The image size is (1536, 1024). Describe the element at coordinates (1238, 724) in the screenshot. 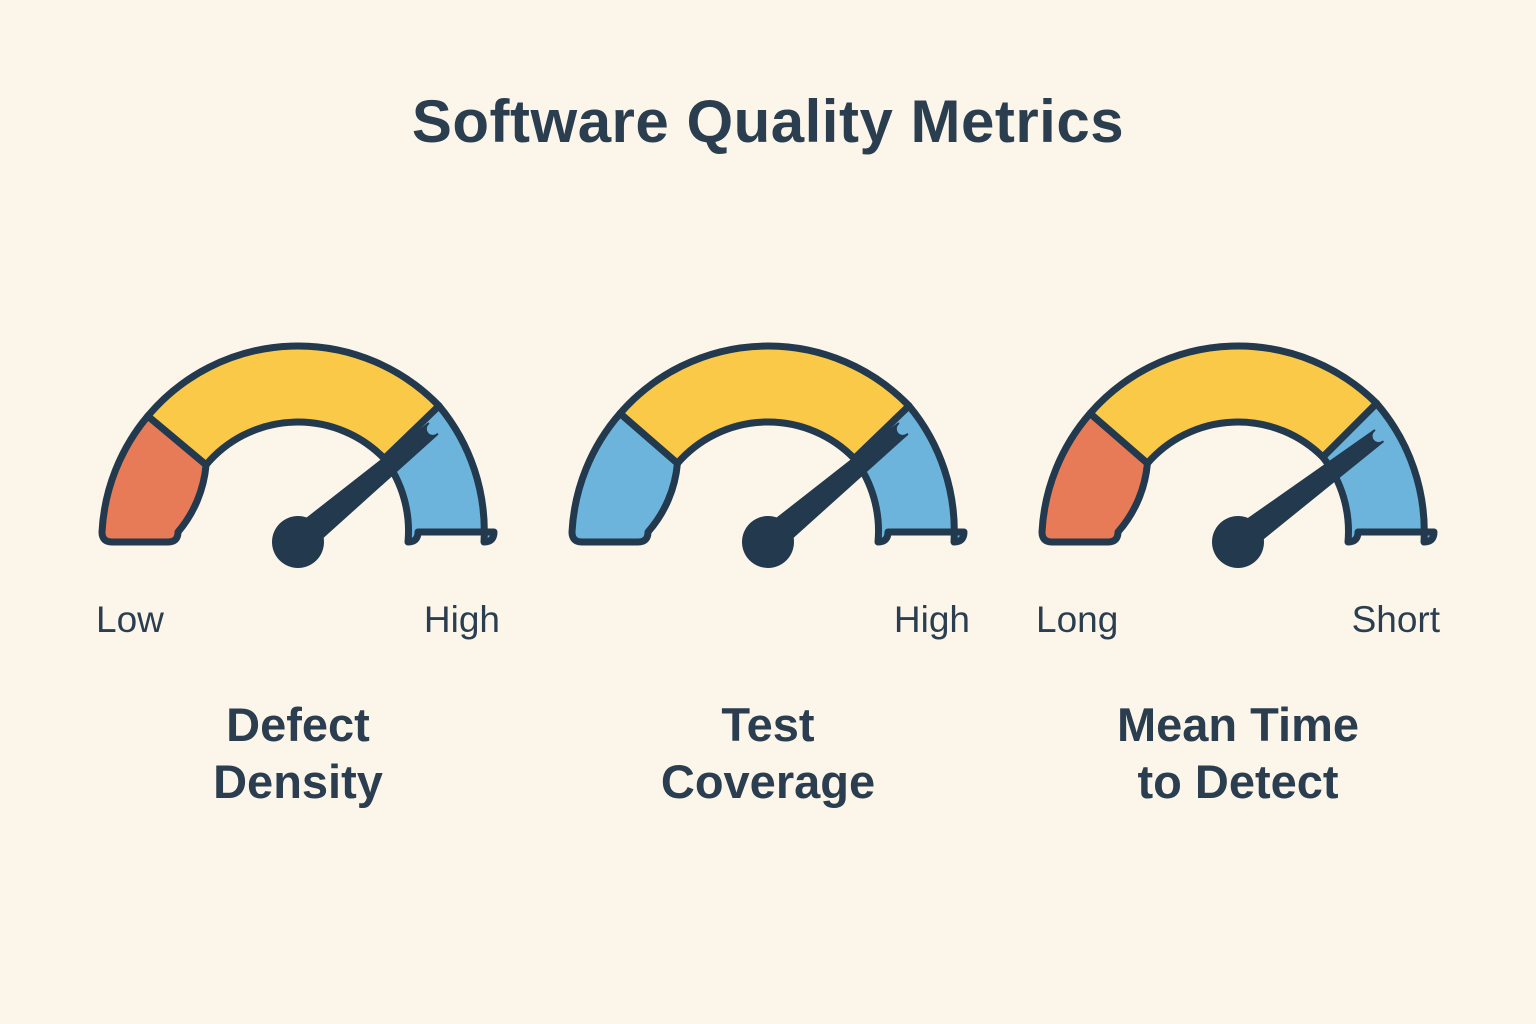

I see `caption-line-1: Mean Time` at that location.